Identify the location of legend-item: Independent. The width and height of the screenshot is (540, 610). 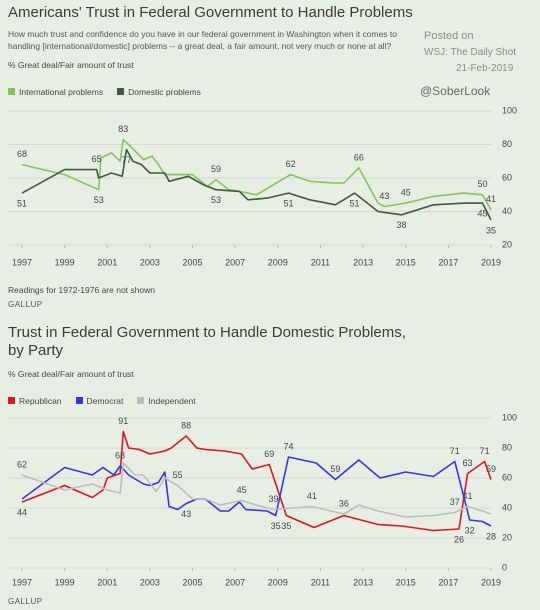
(166, 401).